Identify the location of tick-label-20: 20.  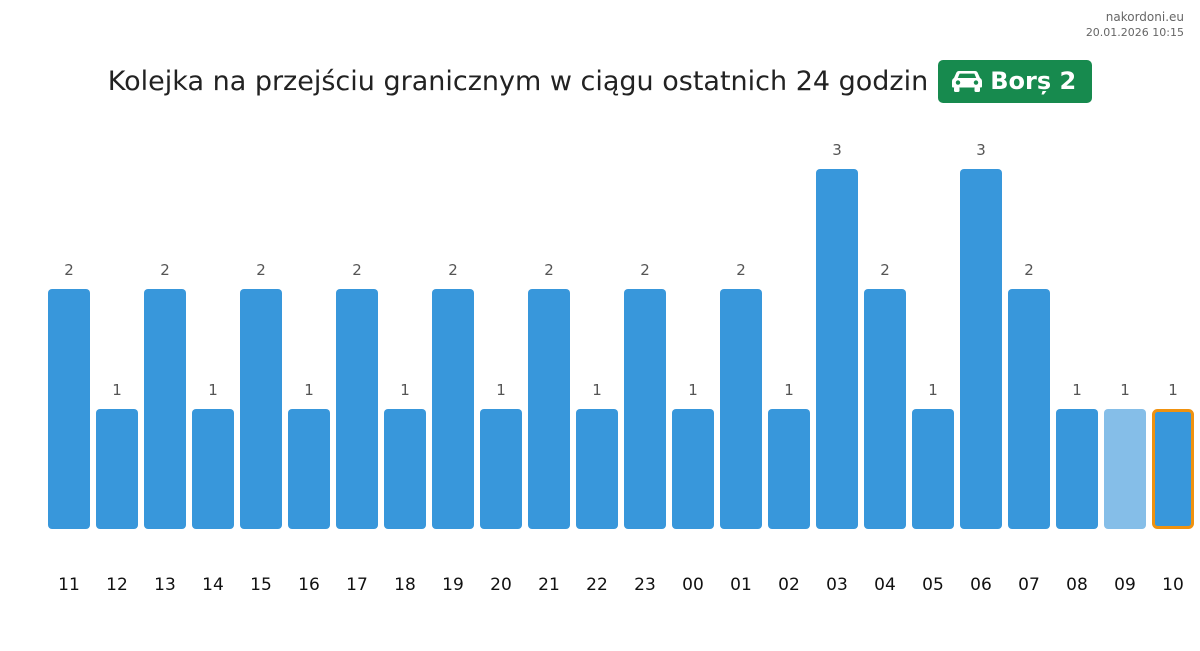
(501, 585).